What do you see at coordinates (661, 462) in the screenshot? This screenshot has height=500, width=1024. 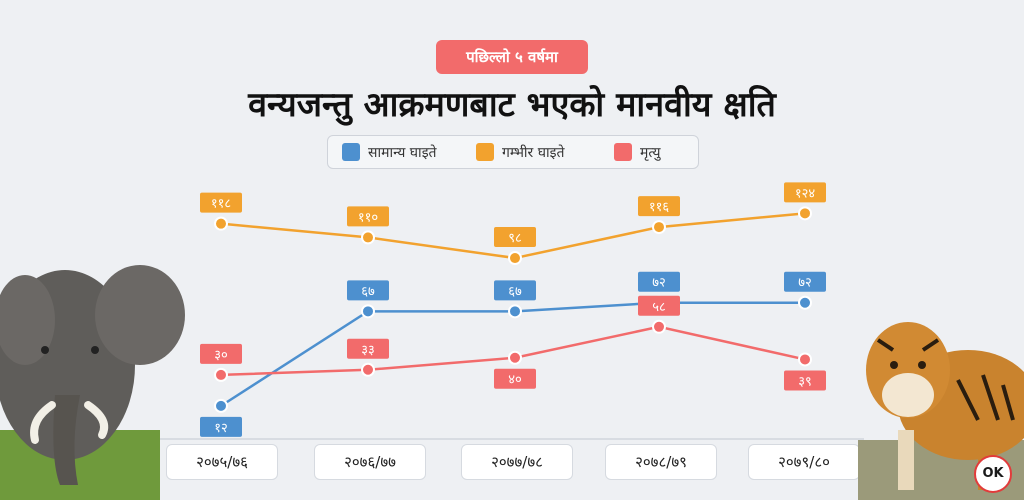 I see `x-tick-label: २०७८/७९` at bounding box center [661, 462].